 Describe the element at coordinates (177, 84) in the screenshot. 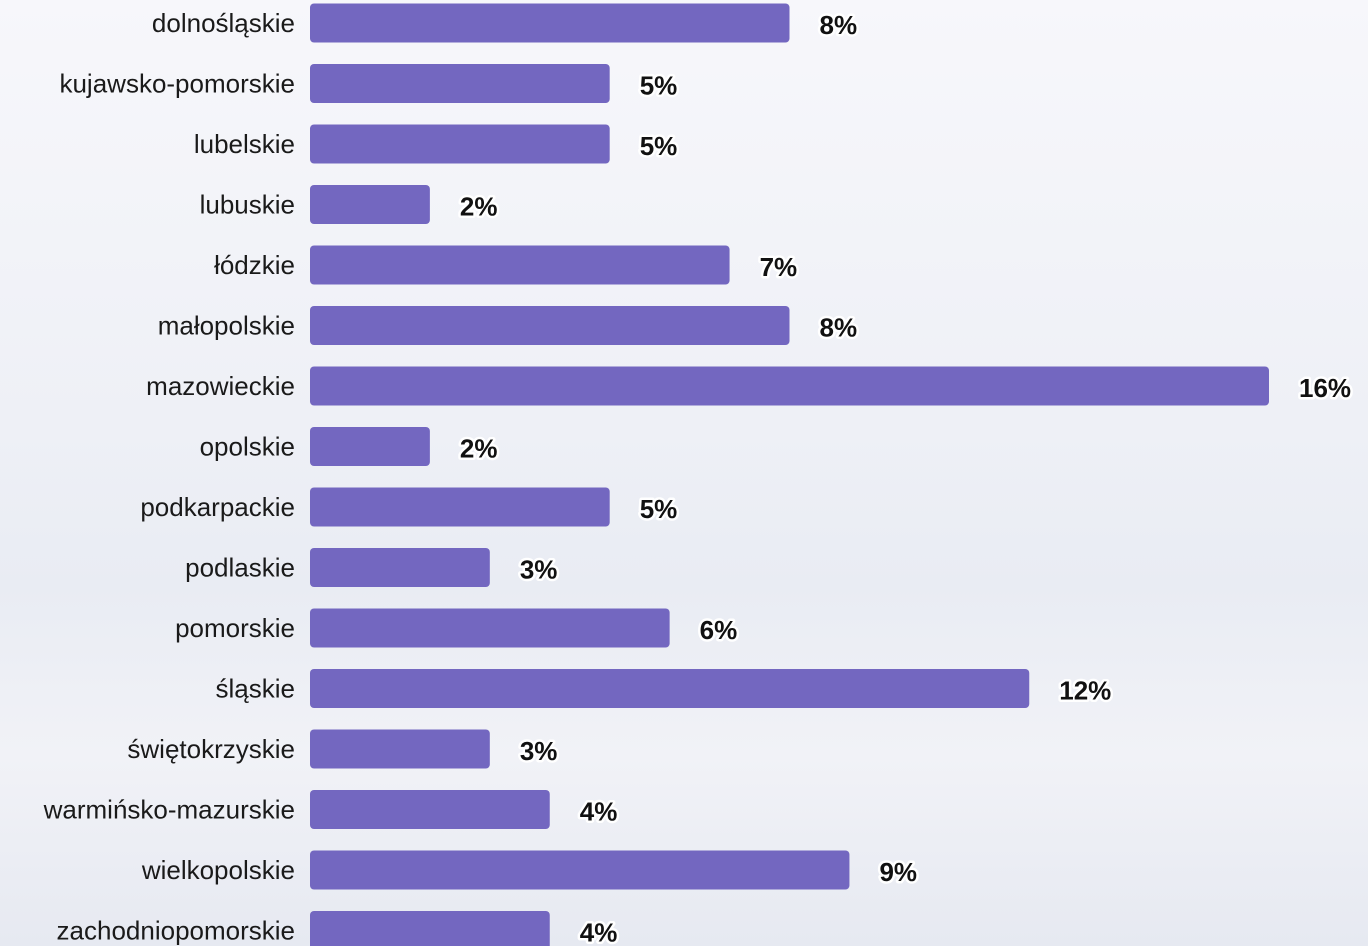

I see `category-label: kujawsko-pomorskie` at that location.